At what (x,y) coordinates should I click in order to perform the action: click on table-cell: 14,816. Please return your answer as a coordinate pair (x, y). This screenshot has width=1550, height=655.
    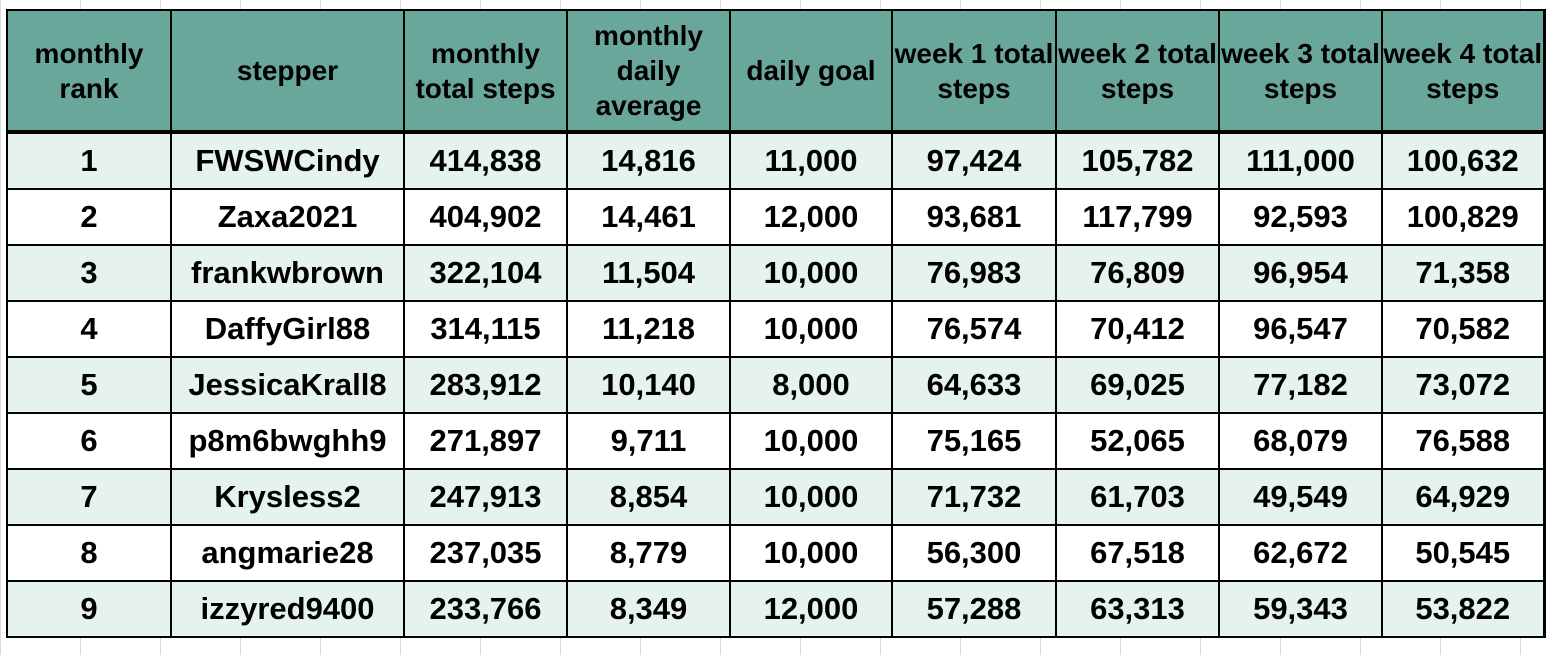
    Looking at the image, I should click on (648, 160).